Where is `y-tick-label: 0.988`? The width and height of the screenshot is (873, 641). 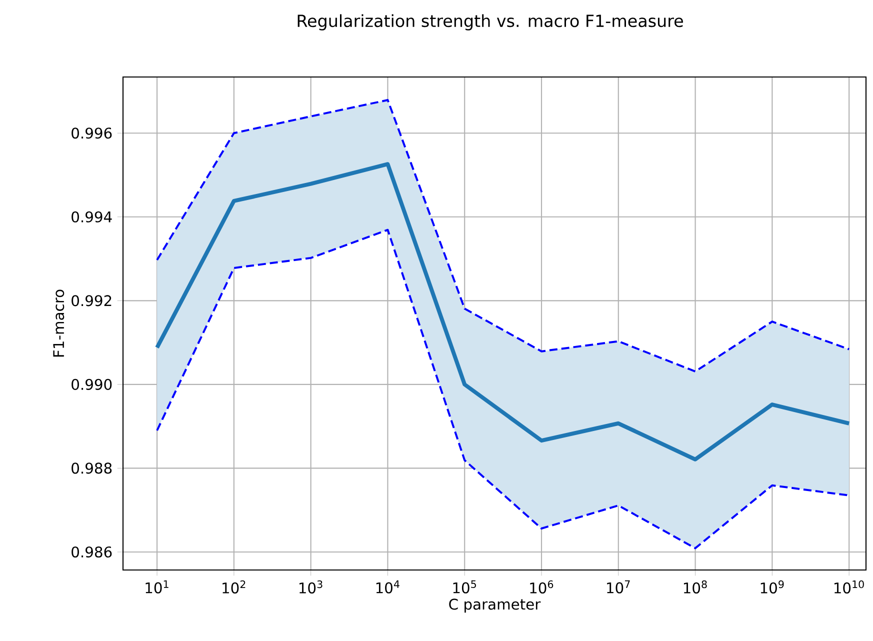
y-tick-label: 0.988 is located at coordinates (92, 468).